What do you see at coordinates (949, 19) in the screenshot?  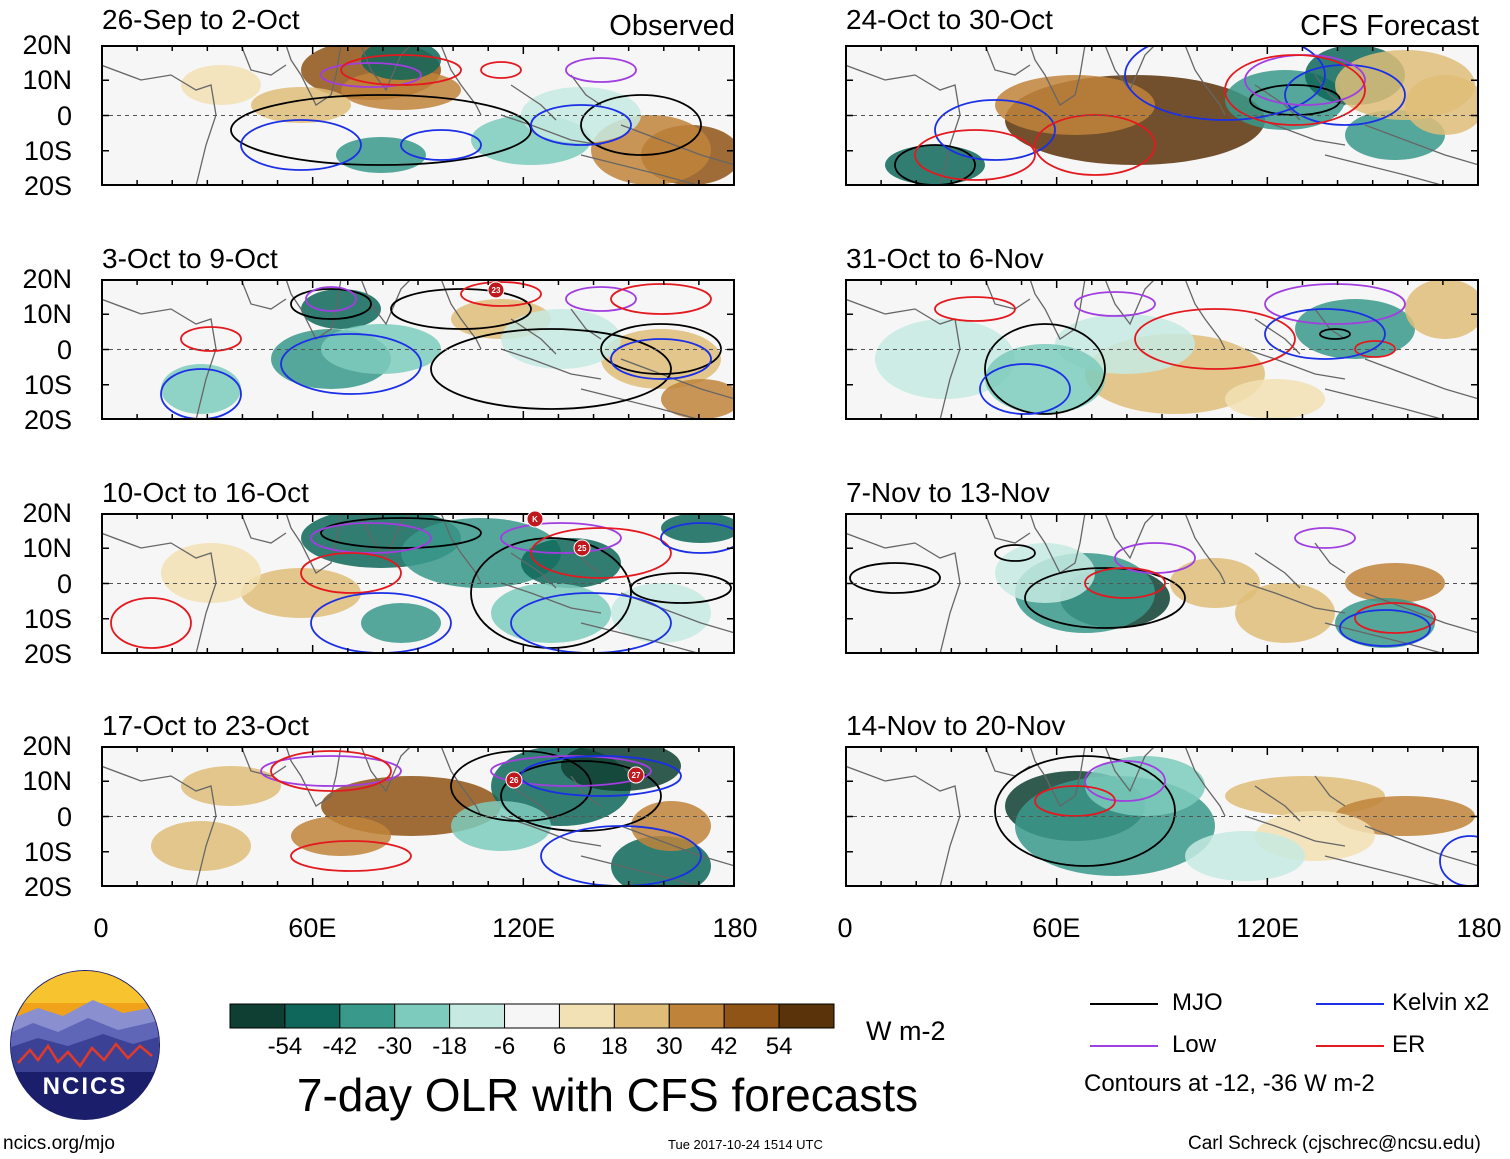 I see `panel-title: 24-Oct to 30-Oct` at bounding box center [949, 19].